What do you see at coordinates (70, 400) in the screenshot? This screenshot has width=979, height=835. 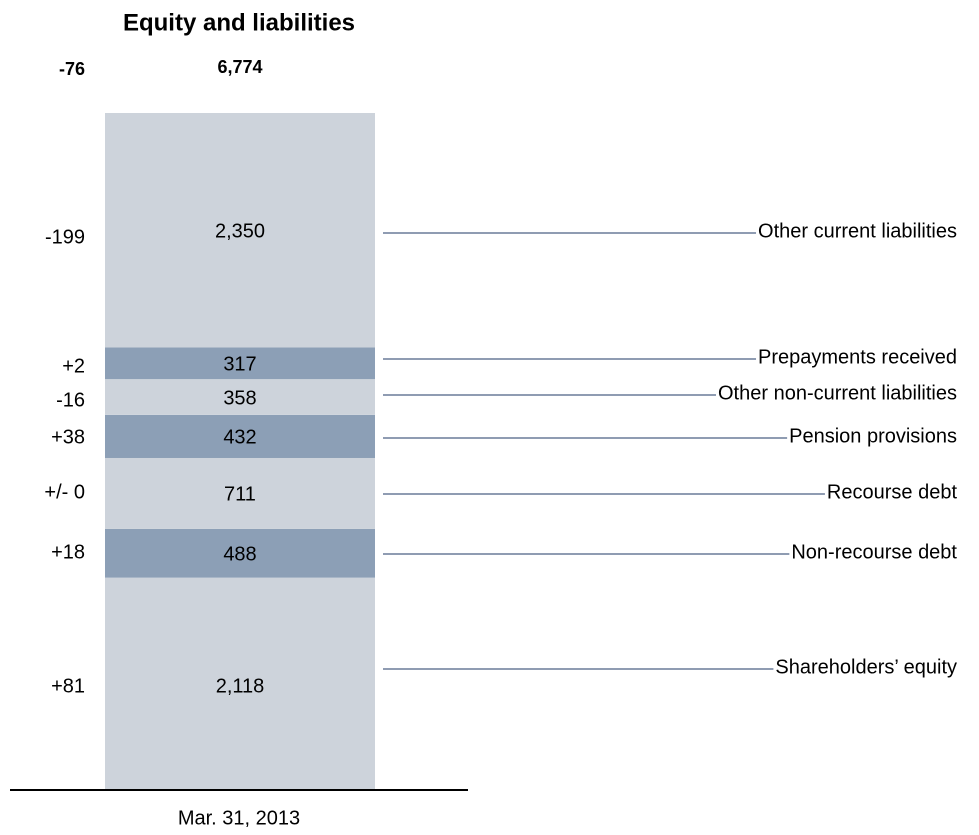 I see `change-label: -16` at bounding box center [70, 400].